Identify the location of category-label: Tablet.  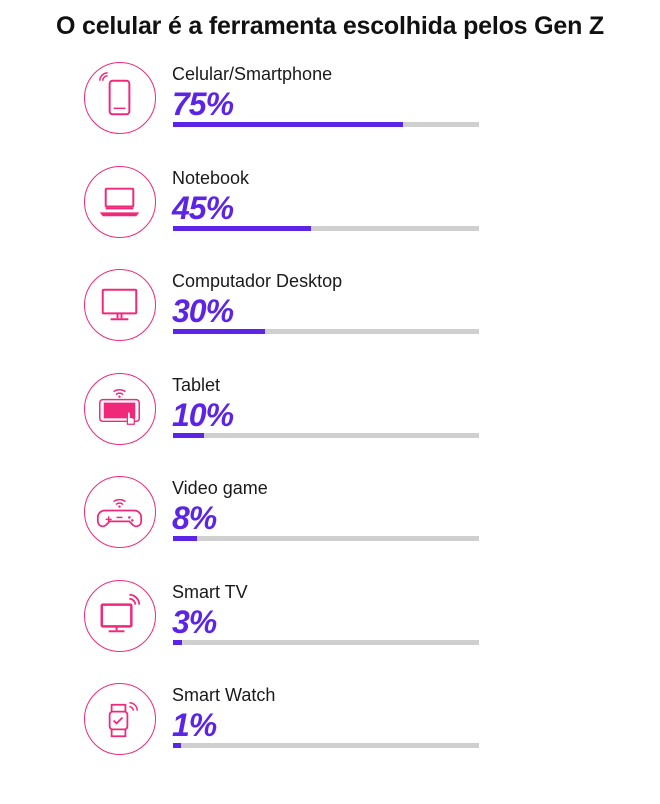
(196, 384).